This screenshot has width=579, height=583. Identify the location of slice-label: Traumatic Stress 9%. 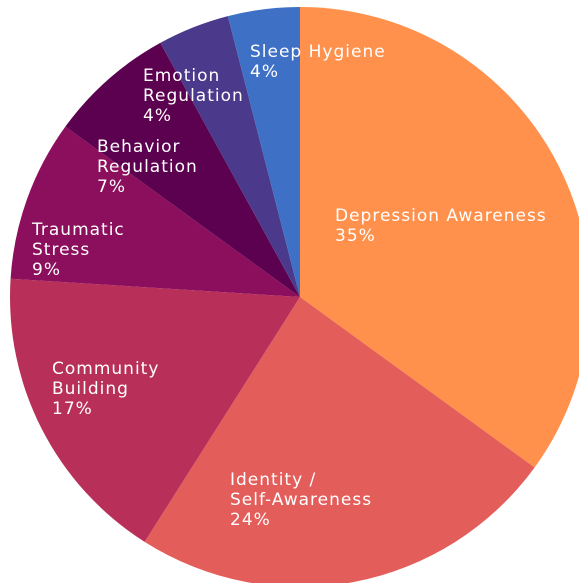
(78, 250).